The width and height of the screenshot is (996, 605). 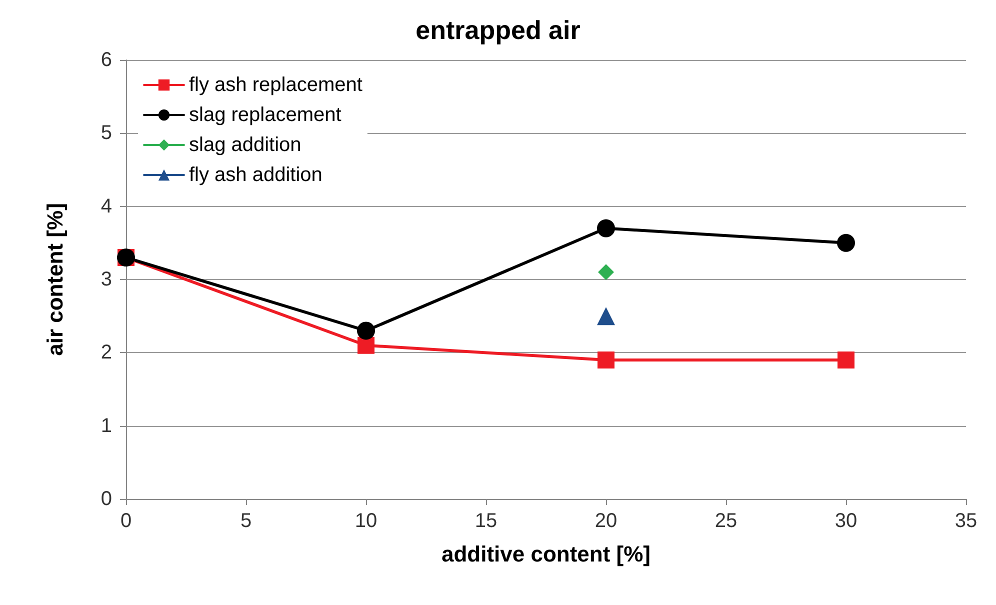 What do you see at coordinates (106, 133) in the screenshot?
I see `y-tick-label: 5` at bounding box center [106, 133].